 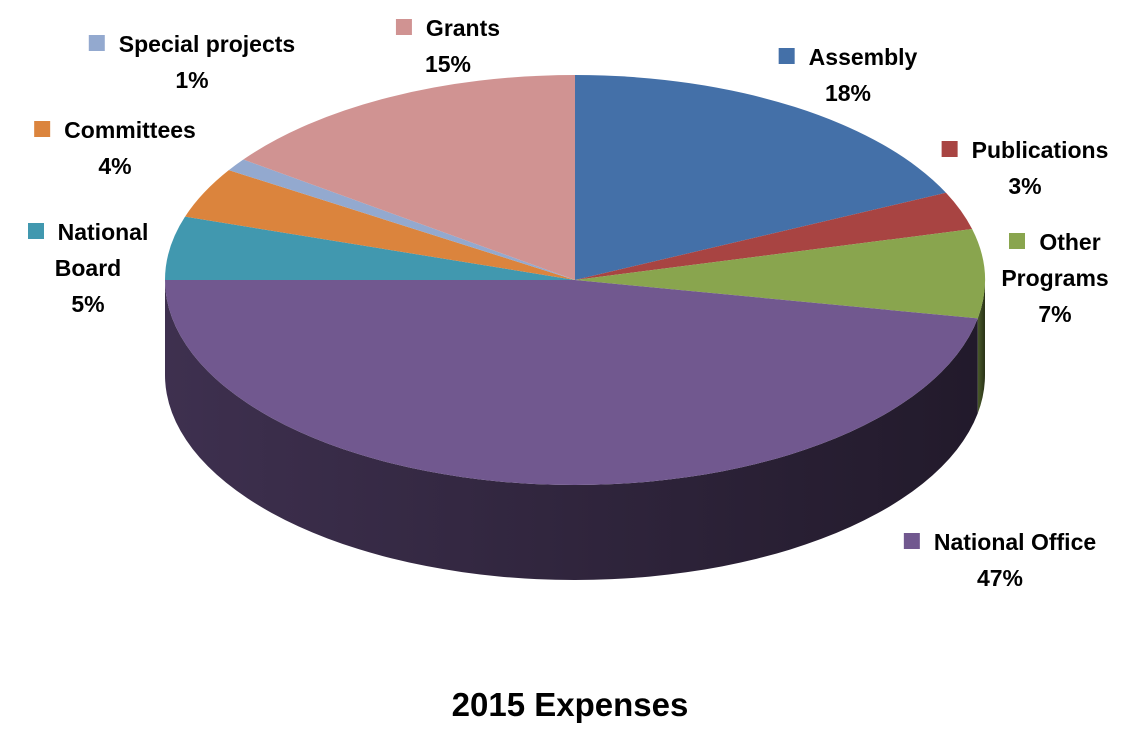 I want to click on legend-entry: Other Programs, so click(x=1055, y=260).